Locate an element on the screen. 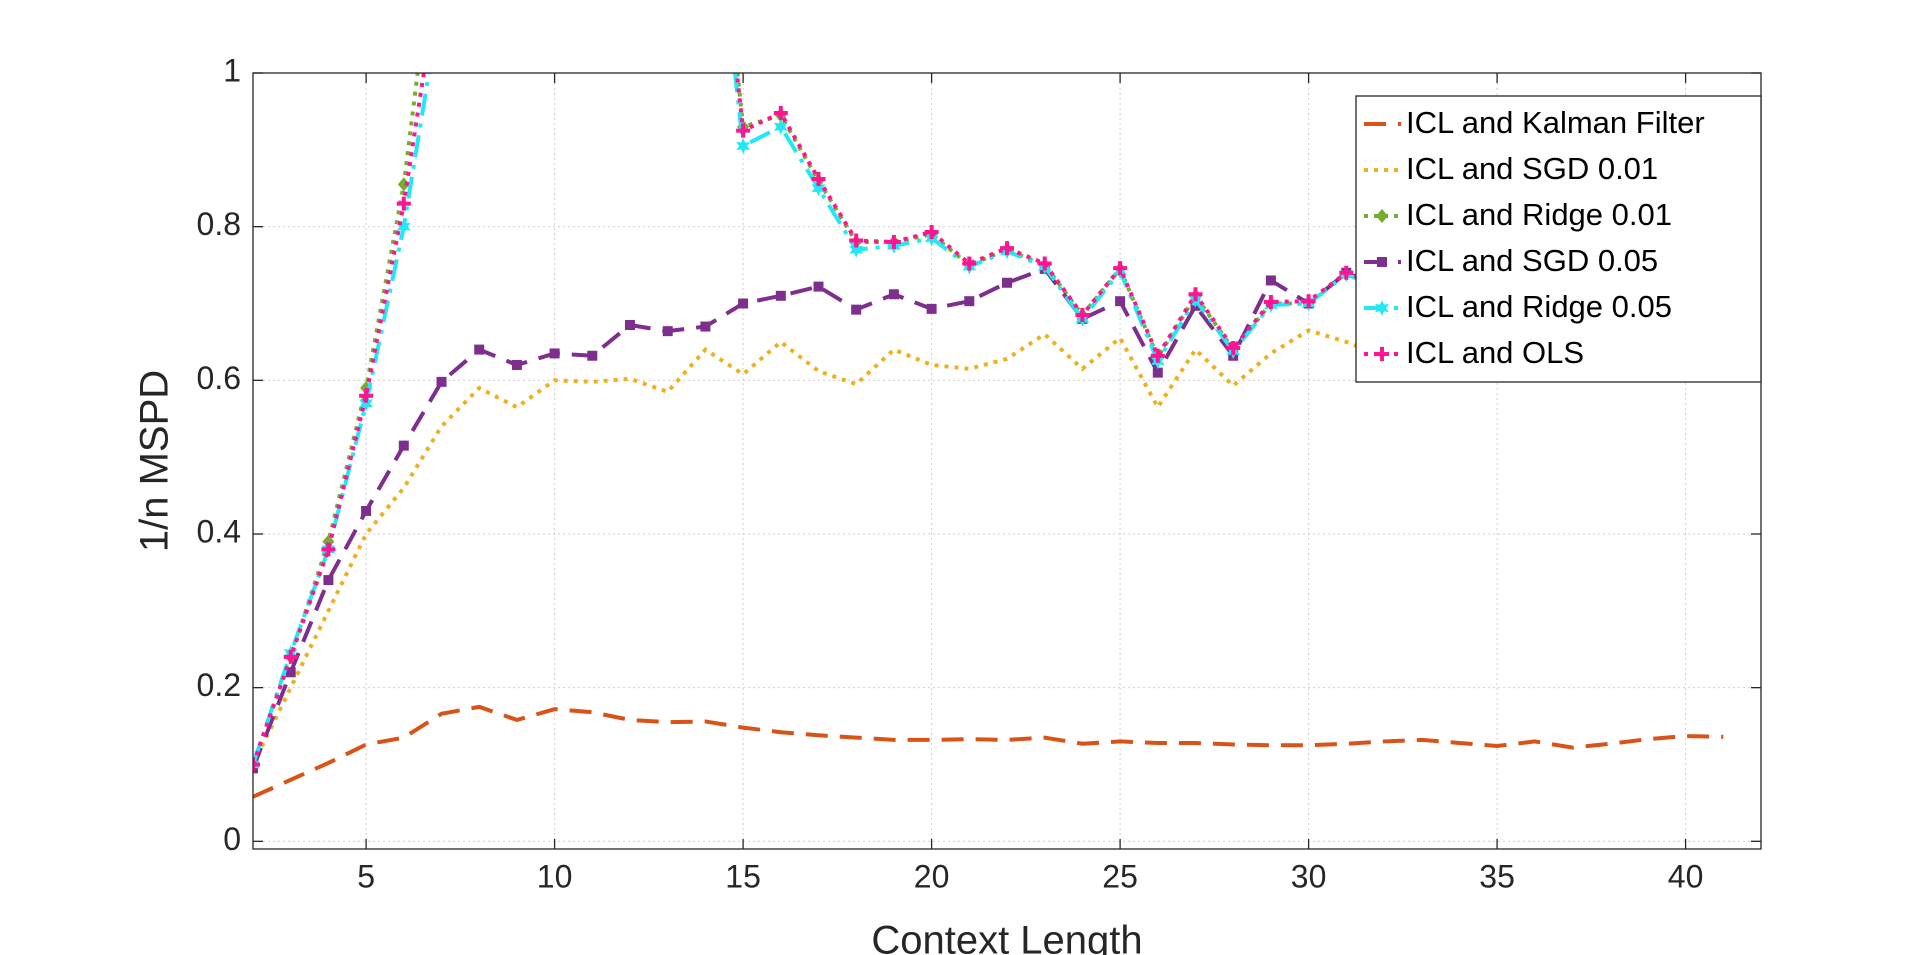 The width and height of the screenshot is (1920, 955). x-tick-label: 30 is located at coordinates (1309, 876).